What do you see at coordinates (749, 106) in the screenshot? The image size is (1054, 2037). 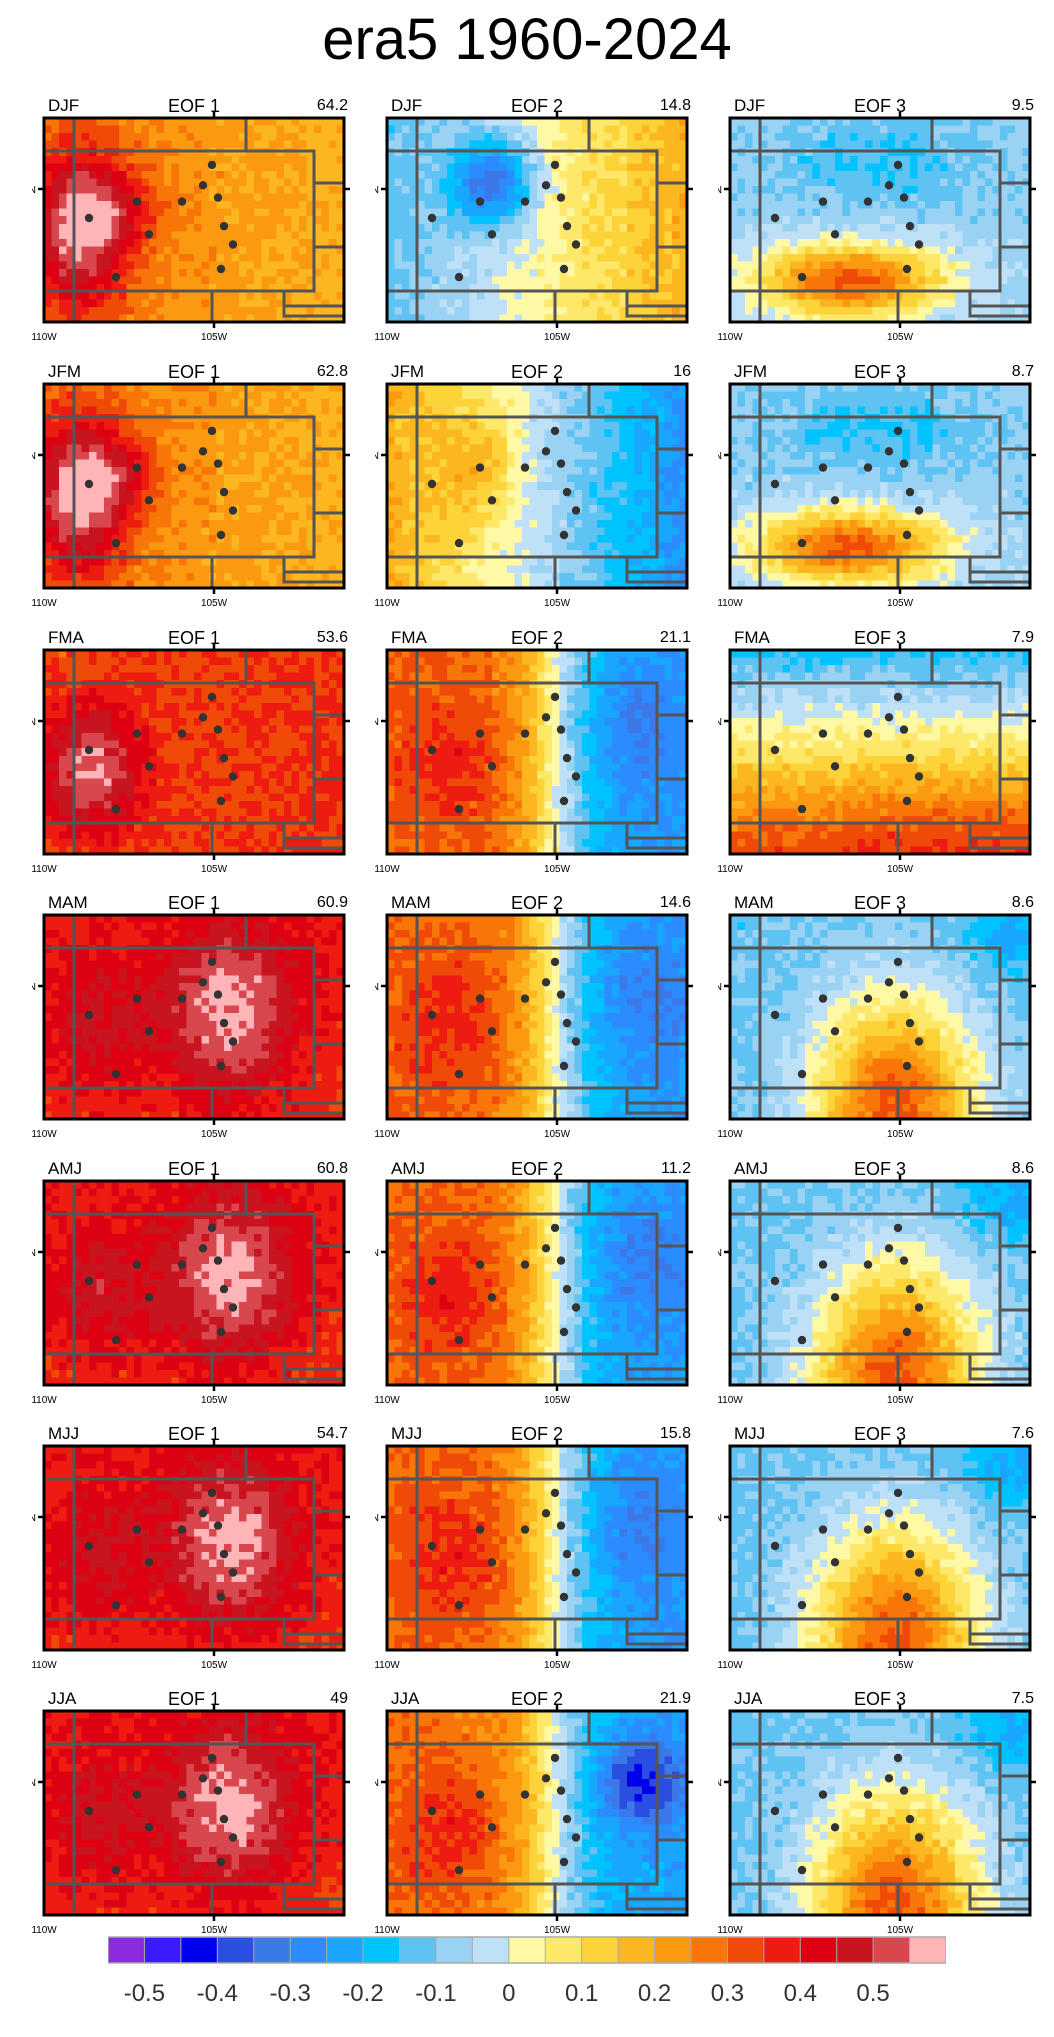 I see `season-label: DJF` at bounding box center [749, 106].